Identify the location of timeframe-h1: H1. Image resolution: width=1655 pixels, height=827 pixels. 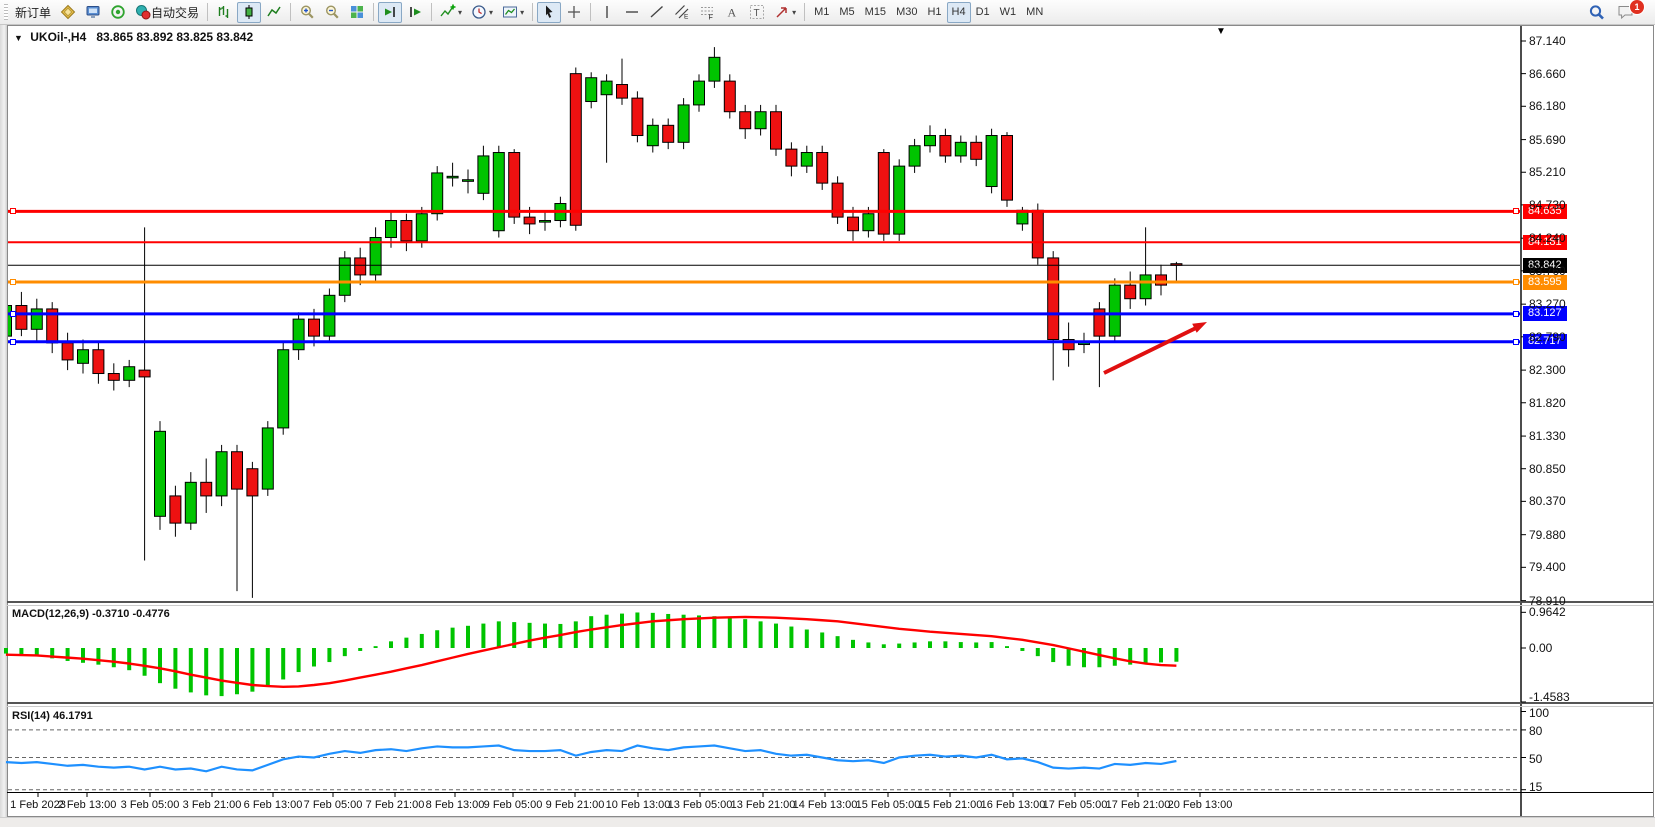
(934, 12).